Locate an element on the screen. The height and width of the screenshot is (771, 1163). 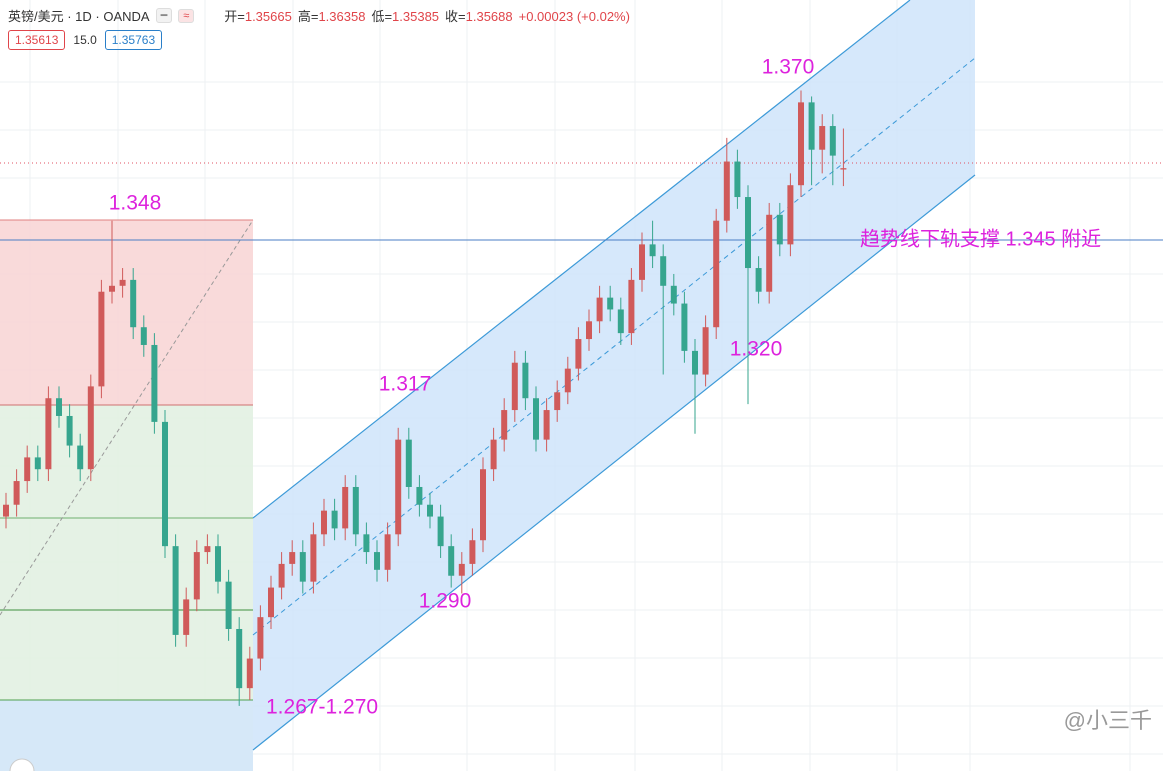
symbol: 英镑/美元 · 1D · OANDA is located at coordinates (79, 16).